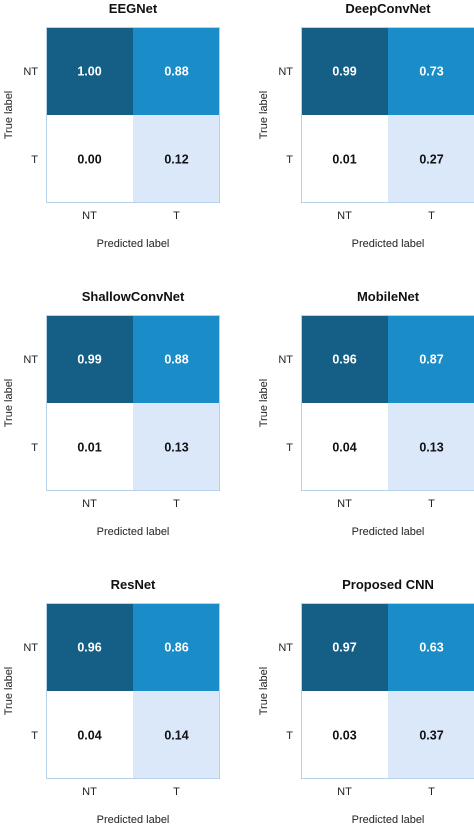 The width and height of the screenshot is (474, 833). Describe the element at coordinates (388, 584) in the screenshot. I see `chart-title: Proposed CNN` at that location.